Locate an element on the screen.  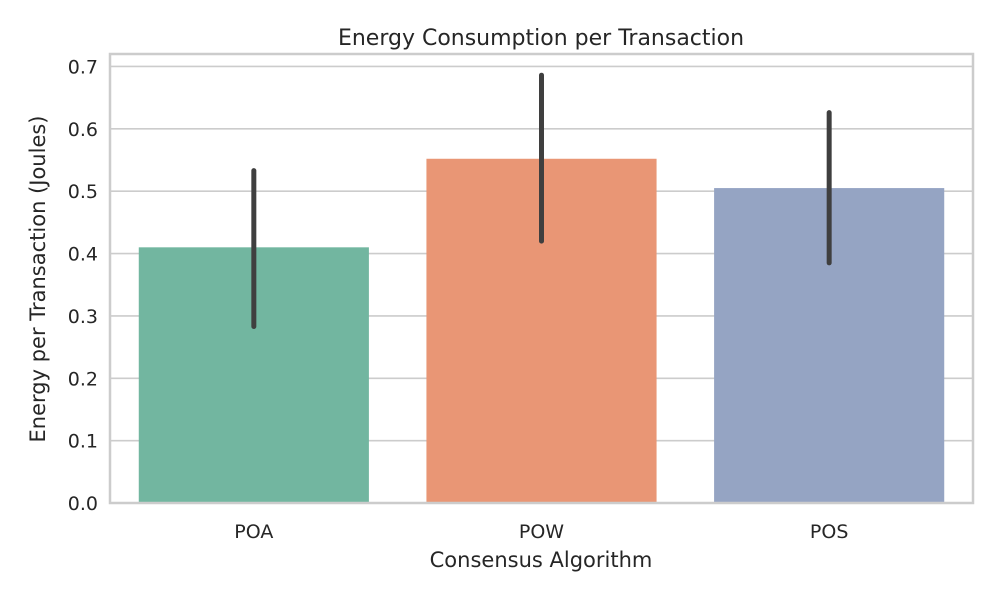
y-axis-label: Energy per Transaction (Joules) is located at coordinates (38, 279).